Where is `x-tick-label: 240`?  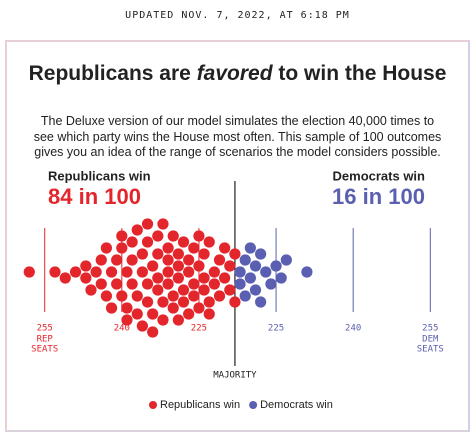
x-tick-label: 240 is located at coordinates (353, 329).